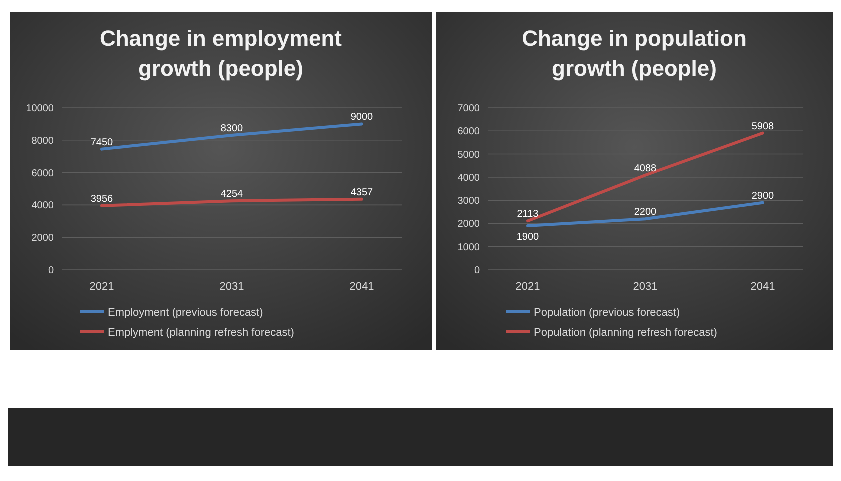 The width and height of the screenshot is (841, 481). I want to click on y-tick-label: 3000, so click(469, 202).